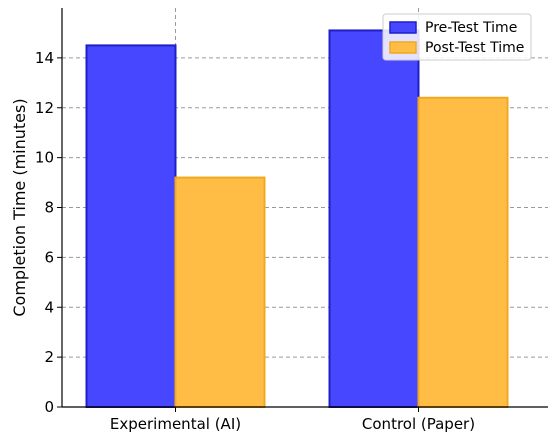 The height and width of the screenshot is (437, 550). What do you see at coordinates (49, 307) in the screenshot?
I see `y-tick-label: 4` at bounding box center [49, 307].